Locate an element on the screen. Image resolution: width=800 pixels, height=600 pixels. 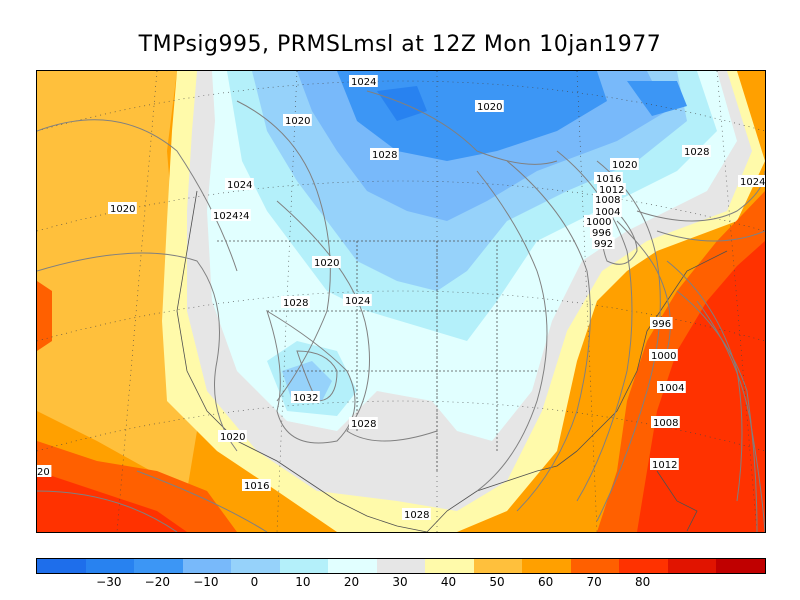
legend-tick-label: 60 is located at coordinates (545, 582).